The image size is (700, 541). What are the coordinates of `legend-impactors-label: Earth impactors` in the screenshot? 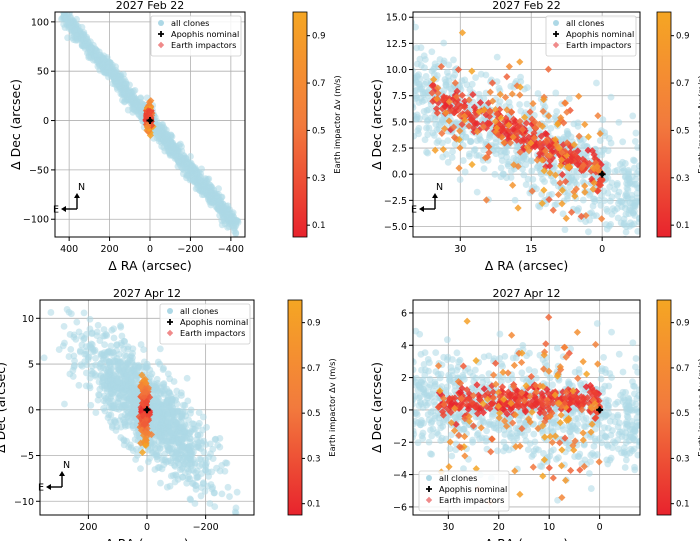 It's located at (598, 45).